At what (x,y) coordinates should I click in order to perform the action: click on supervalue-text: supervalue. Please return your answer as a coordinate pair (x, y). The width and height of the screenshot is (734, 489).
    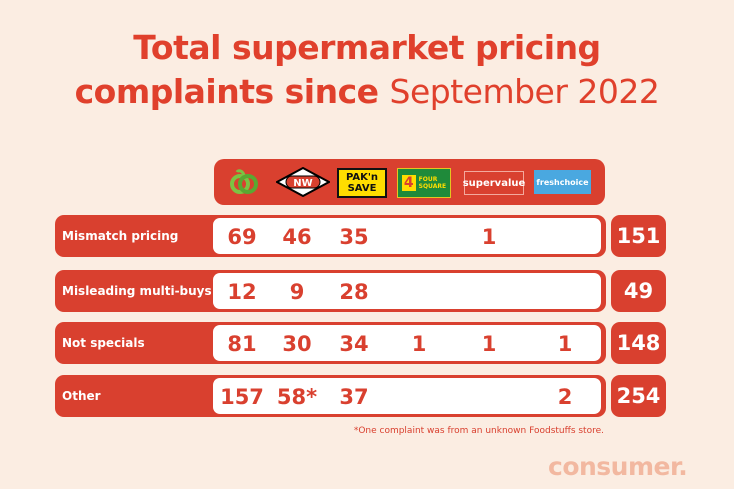
    Looking at the image, I should click on (494, 183).